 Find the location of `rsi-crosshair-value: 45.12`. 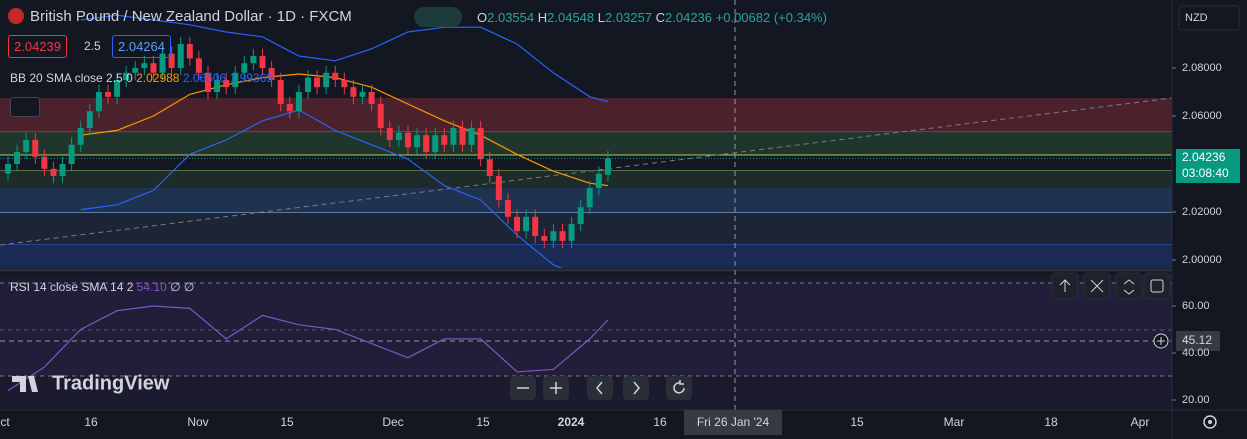

rsi-crosshair-value: 45.12 is located at coordinates (1197, 340).